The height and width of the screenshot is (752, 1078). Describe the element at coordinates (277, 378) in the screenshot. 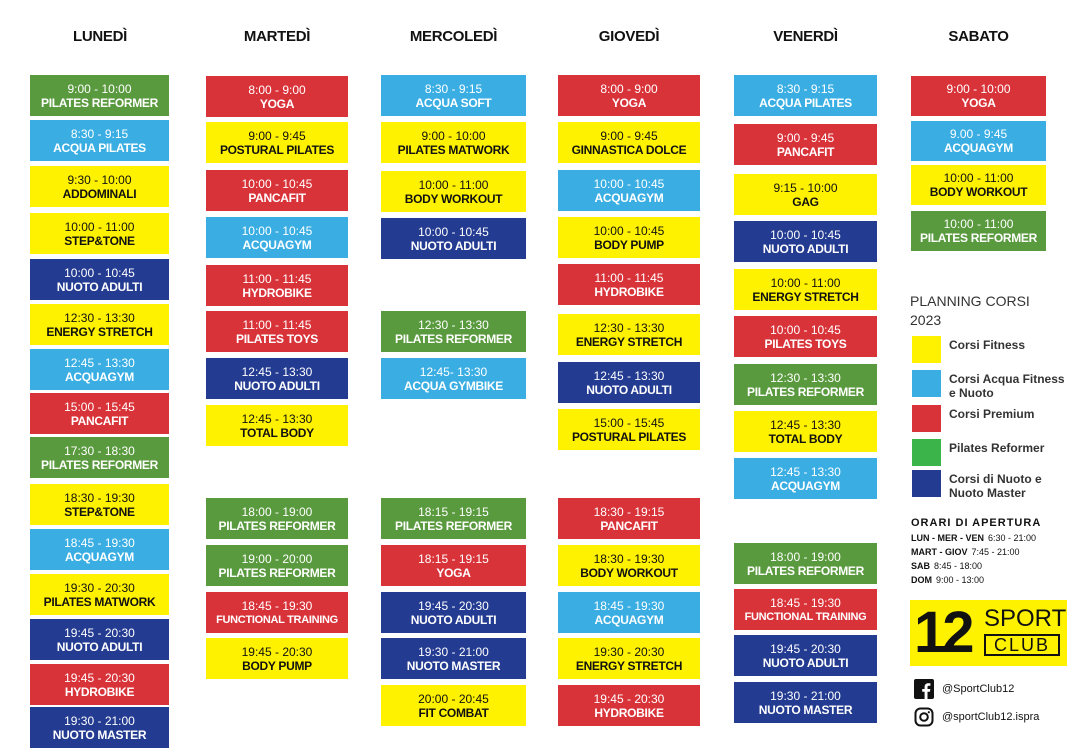

I see `class-block: 12:45 - 13:30 NUOTO ADULTI` at that location.